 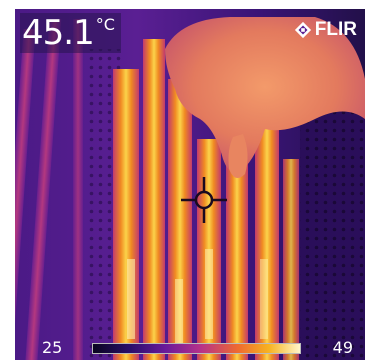 I want to click on temperature-readout: 45.1 °C, so click(x=70, y=33).